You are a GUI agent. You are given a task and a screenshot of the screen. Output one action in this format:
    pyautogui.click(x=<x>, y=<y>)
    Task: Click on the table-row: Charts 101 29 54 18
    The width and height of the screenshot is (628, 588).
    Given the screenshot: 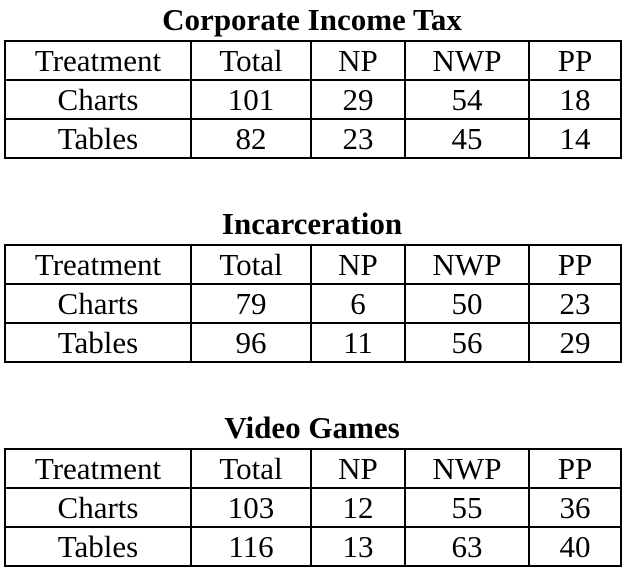 What is the action you would take?
    pyautogui.click(x=313, y=99)
    